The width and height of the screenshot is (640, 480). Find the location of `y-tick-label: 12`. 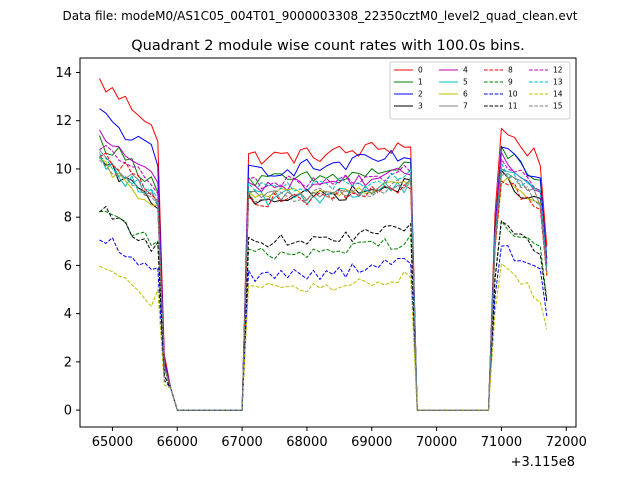

y-tick-label: 12 is located at coordinates (63, 121).